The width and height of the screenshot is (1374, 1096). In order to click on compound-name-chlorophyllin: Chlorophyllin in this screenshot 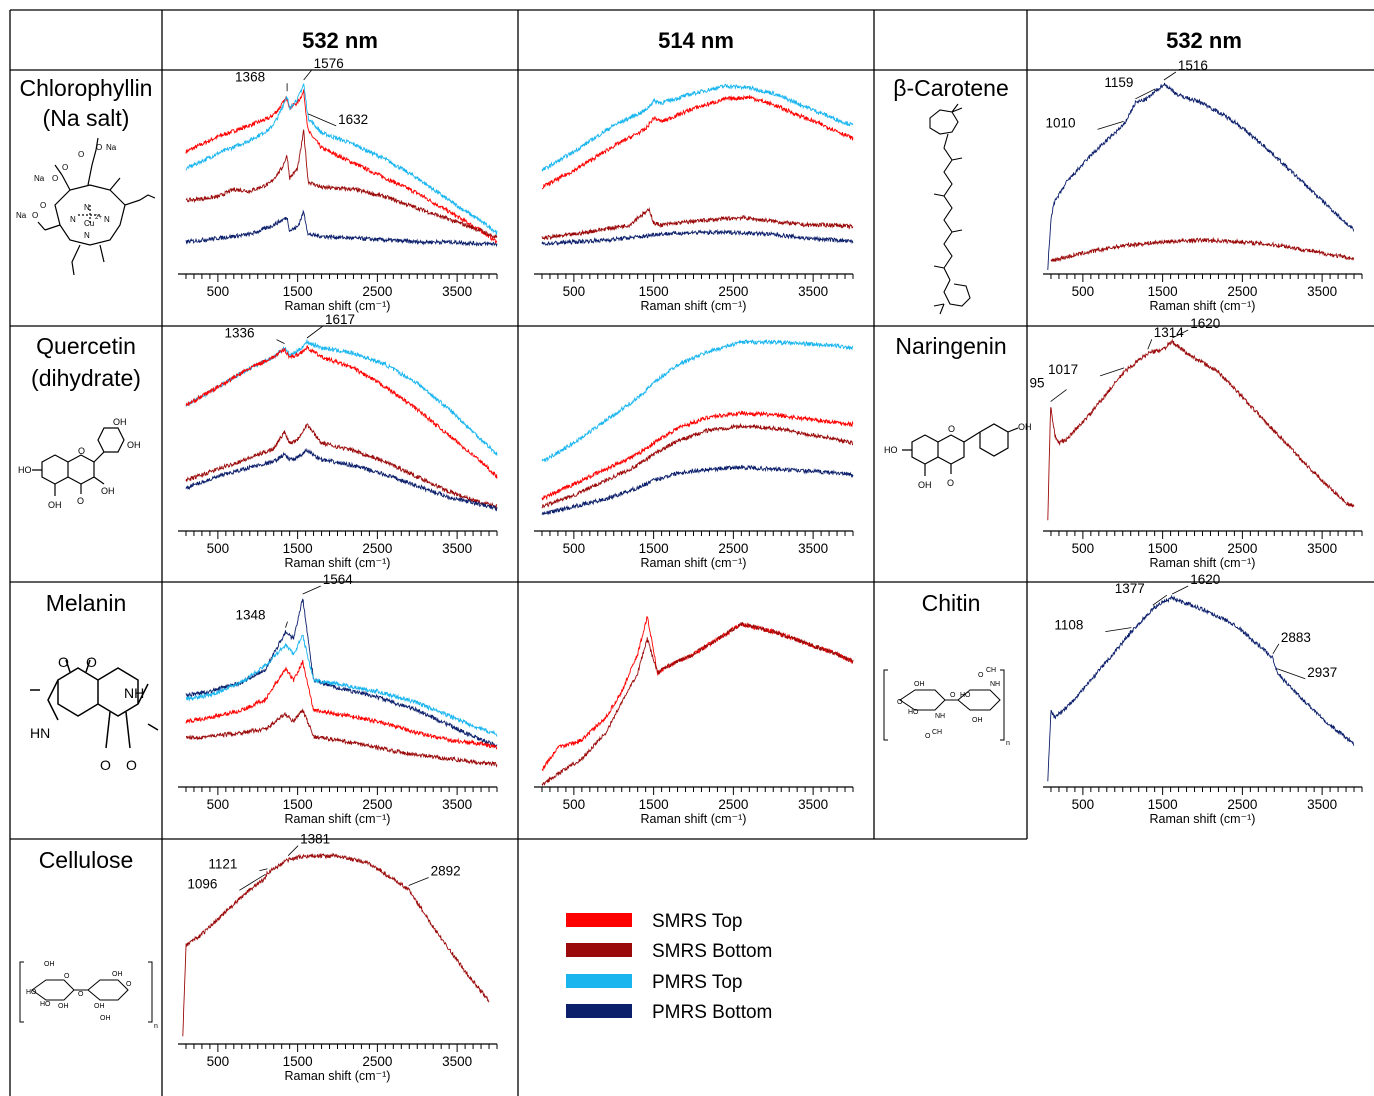, I will do `click(86, 88)`.